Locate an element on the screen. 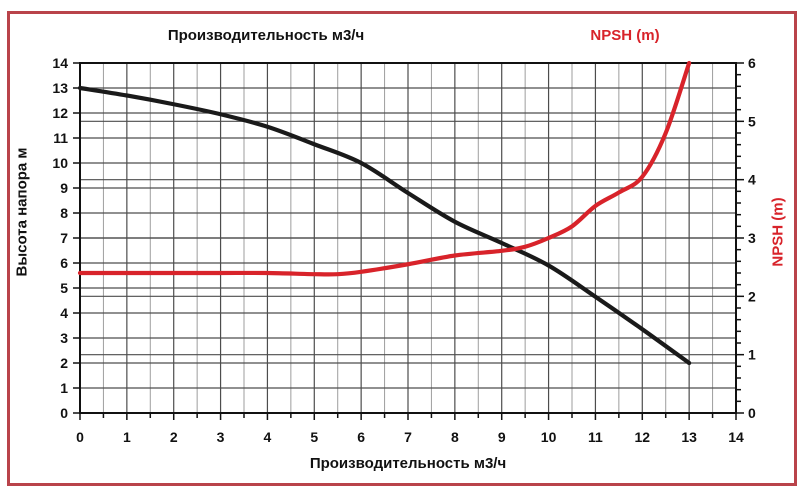 The image size is (810, 500). y-right-tick-label: 6 is located at coordinates (752, 63).